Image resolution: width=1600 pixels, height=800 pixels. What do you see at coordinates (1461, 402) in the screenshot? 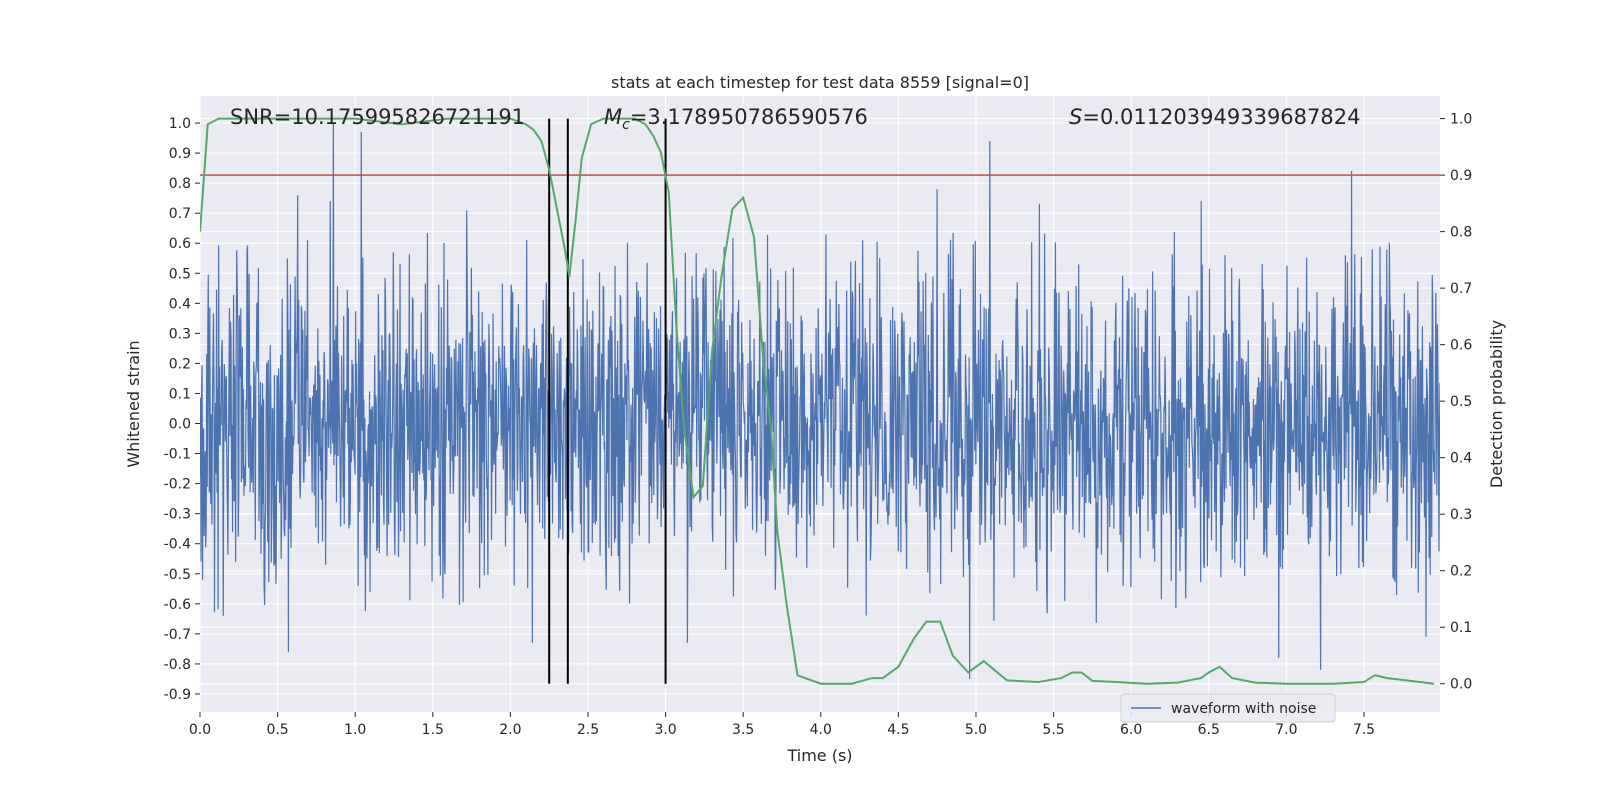
I see `y-right-tick-label: 0.5` at bounding box center [1461, 402].